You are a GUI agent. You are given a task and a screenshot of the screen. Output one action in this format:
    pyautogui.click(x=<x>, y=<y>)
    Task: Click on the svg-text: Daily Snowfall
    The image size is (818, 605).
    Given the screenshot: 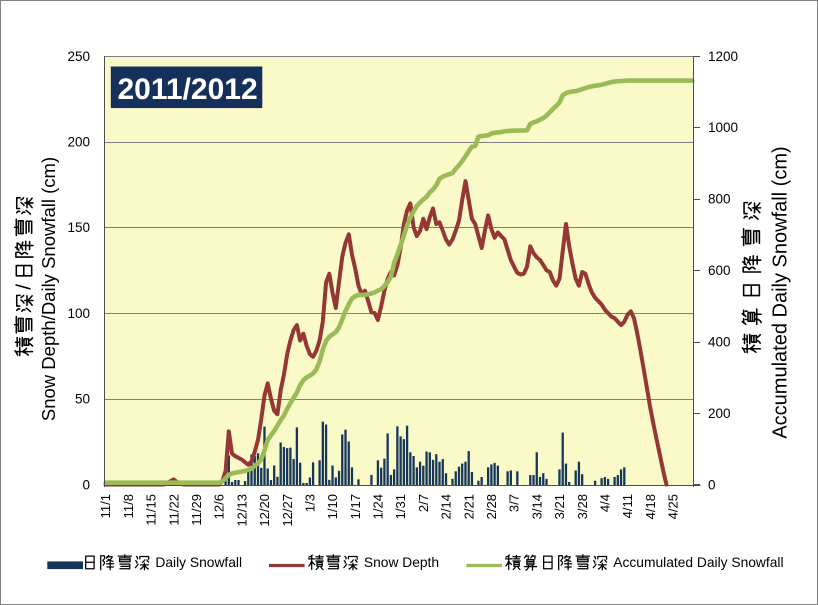 What is the action you would take?
    pyautogui.click(x=198, y=562)
    